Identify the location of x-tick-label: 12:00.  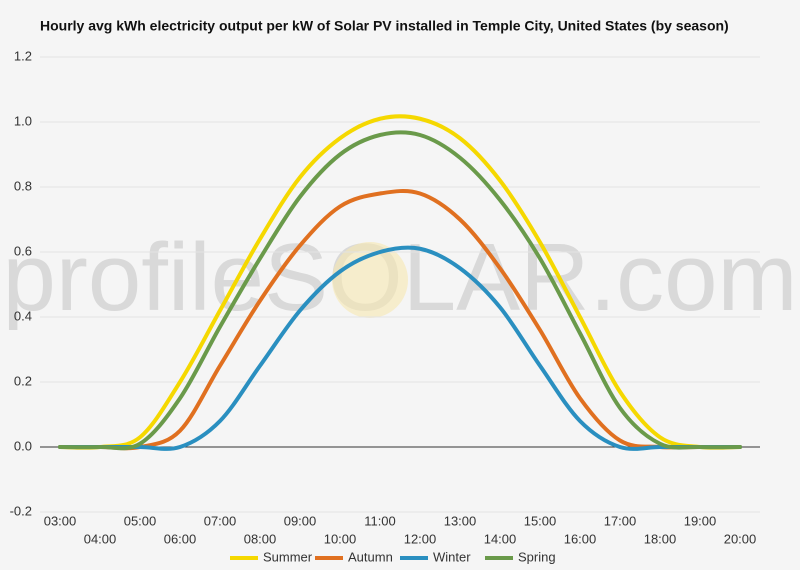
(420, 538).